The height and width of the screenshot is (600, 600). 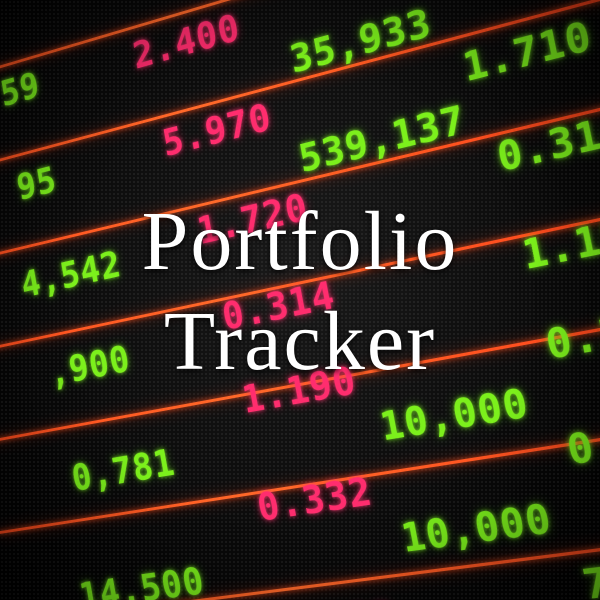 I want to click on ticker-value: 5.970, so click(x=217, y=130).